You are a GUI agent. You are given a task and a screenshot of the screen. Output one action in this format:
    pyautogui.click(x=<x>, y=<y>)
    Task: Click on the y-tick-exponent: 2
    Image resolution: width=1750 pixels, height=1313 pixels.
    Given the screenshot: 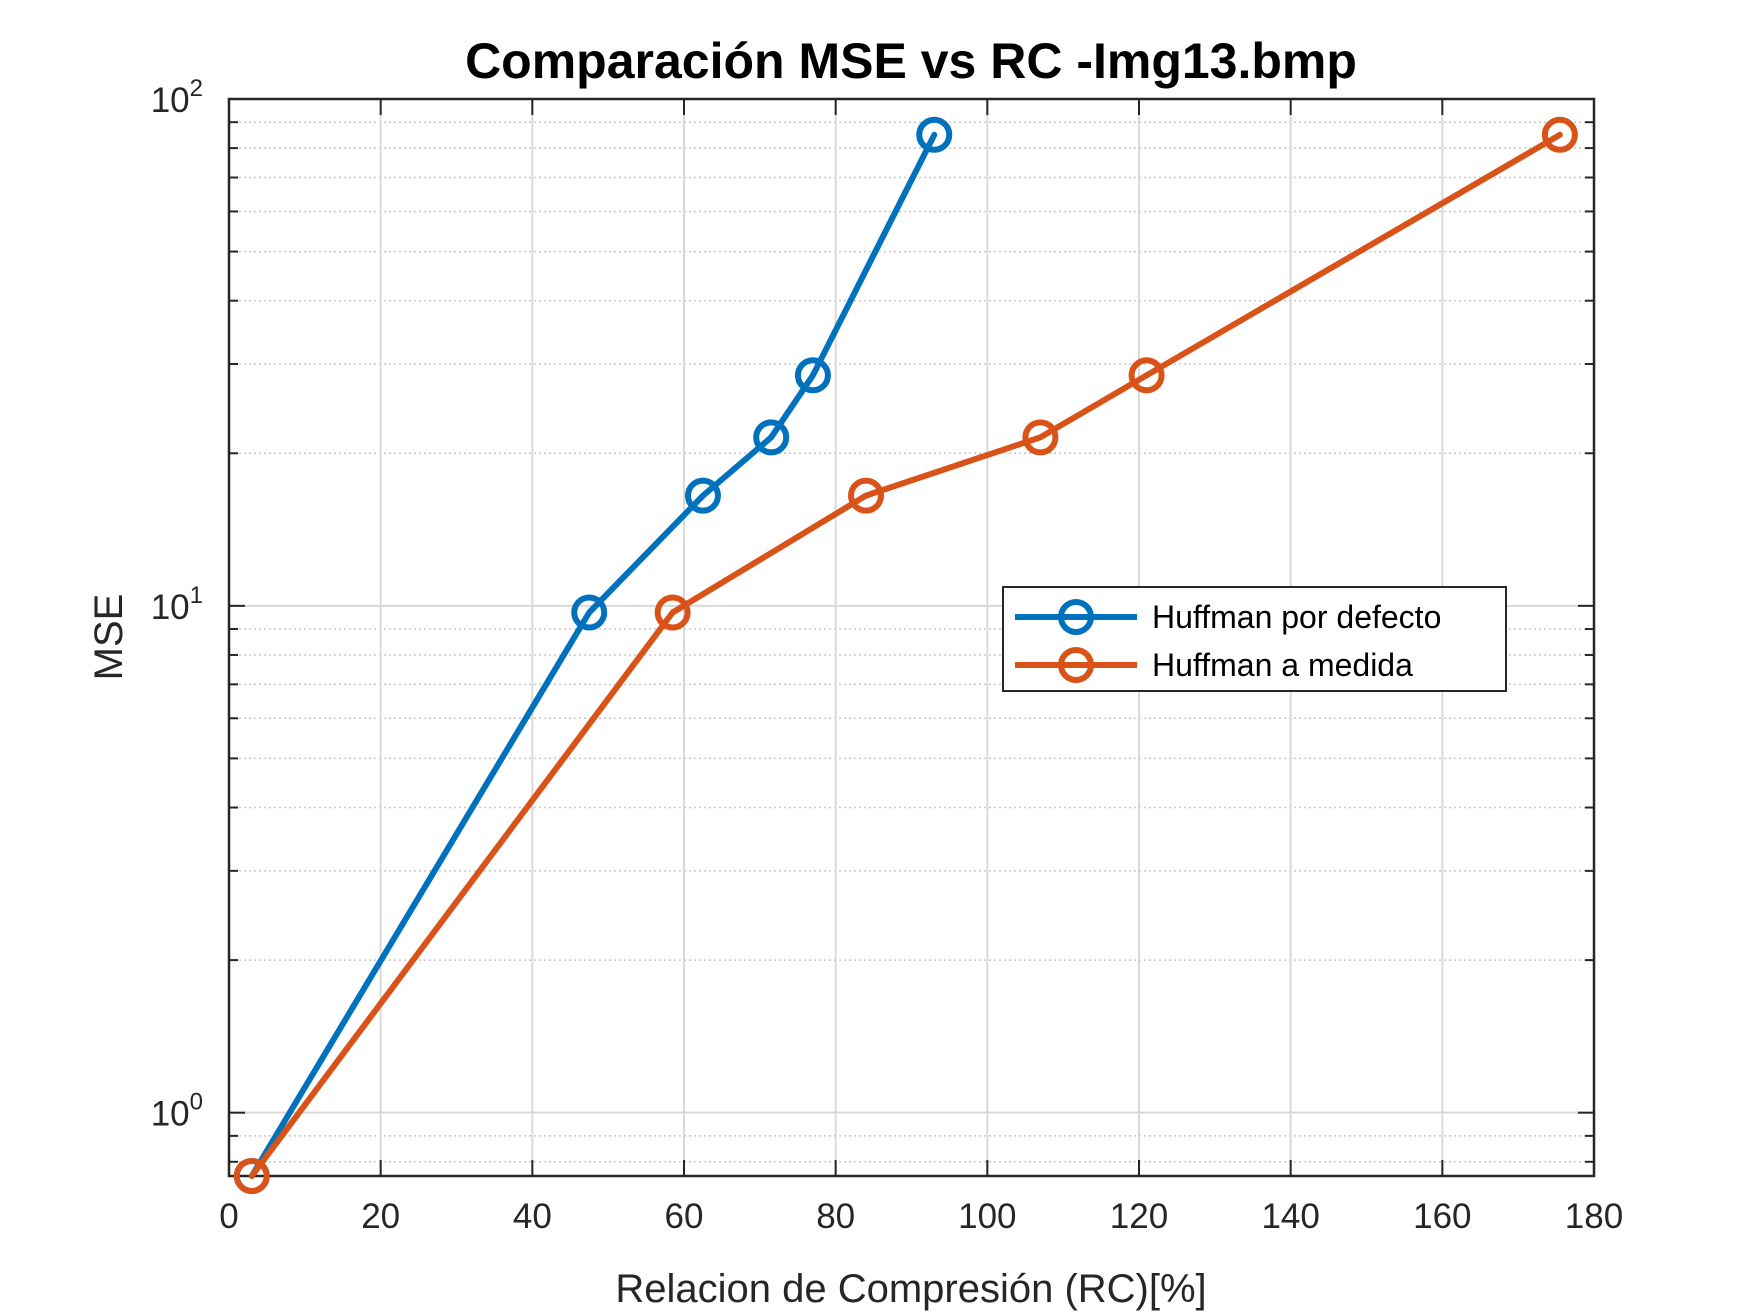 What is the action you would take?
    pyautogui.click(x=196, y=88)
    